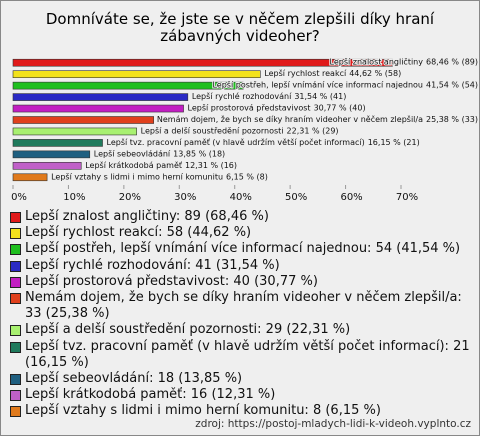  Describe the element at coordinates (185, 197) in the screenshot. I see `x-tick-label: 30%` at that location.